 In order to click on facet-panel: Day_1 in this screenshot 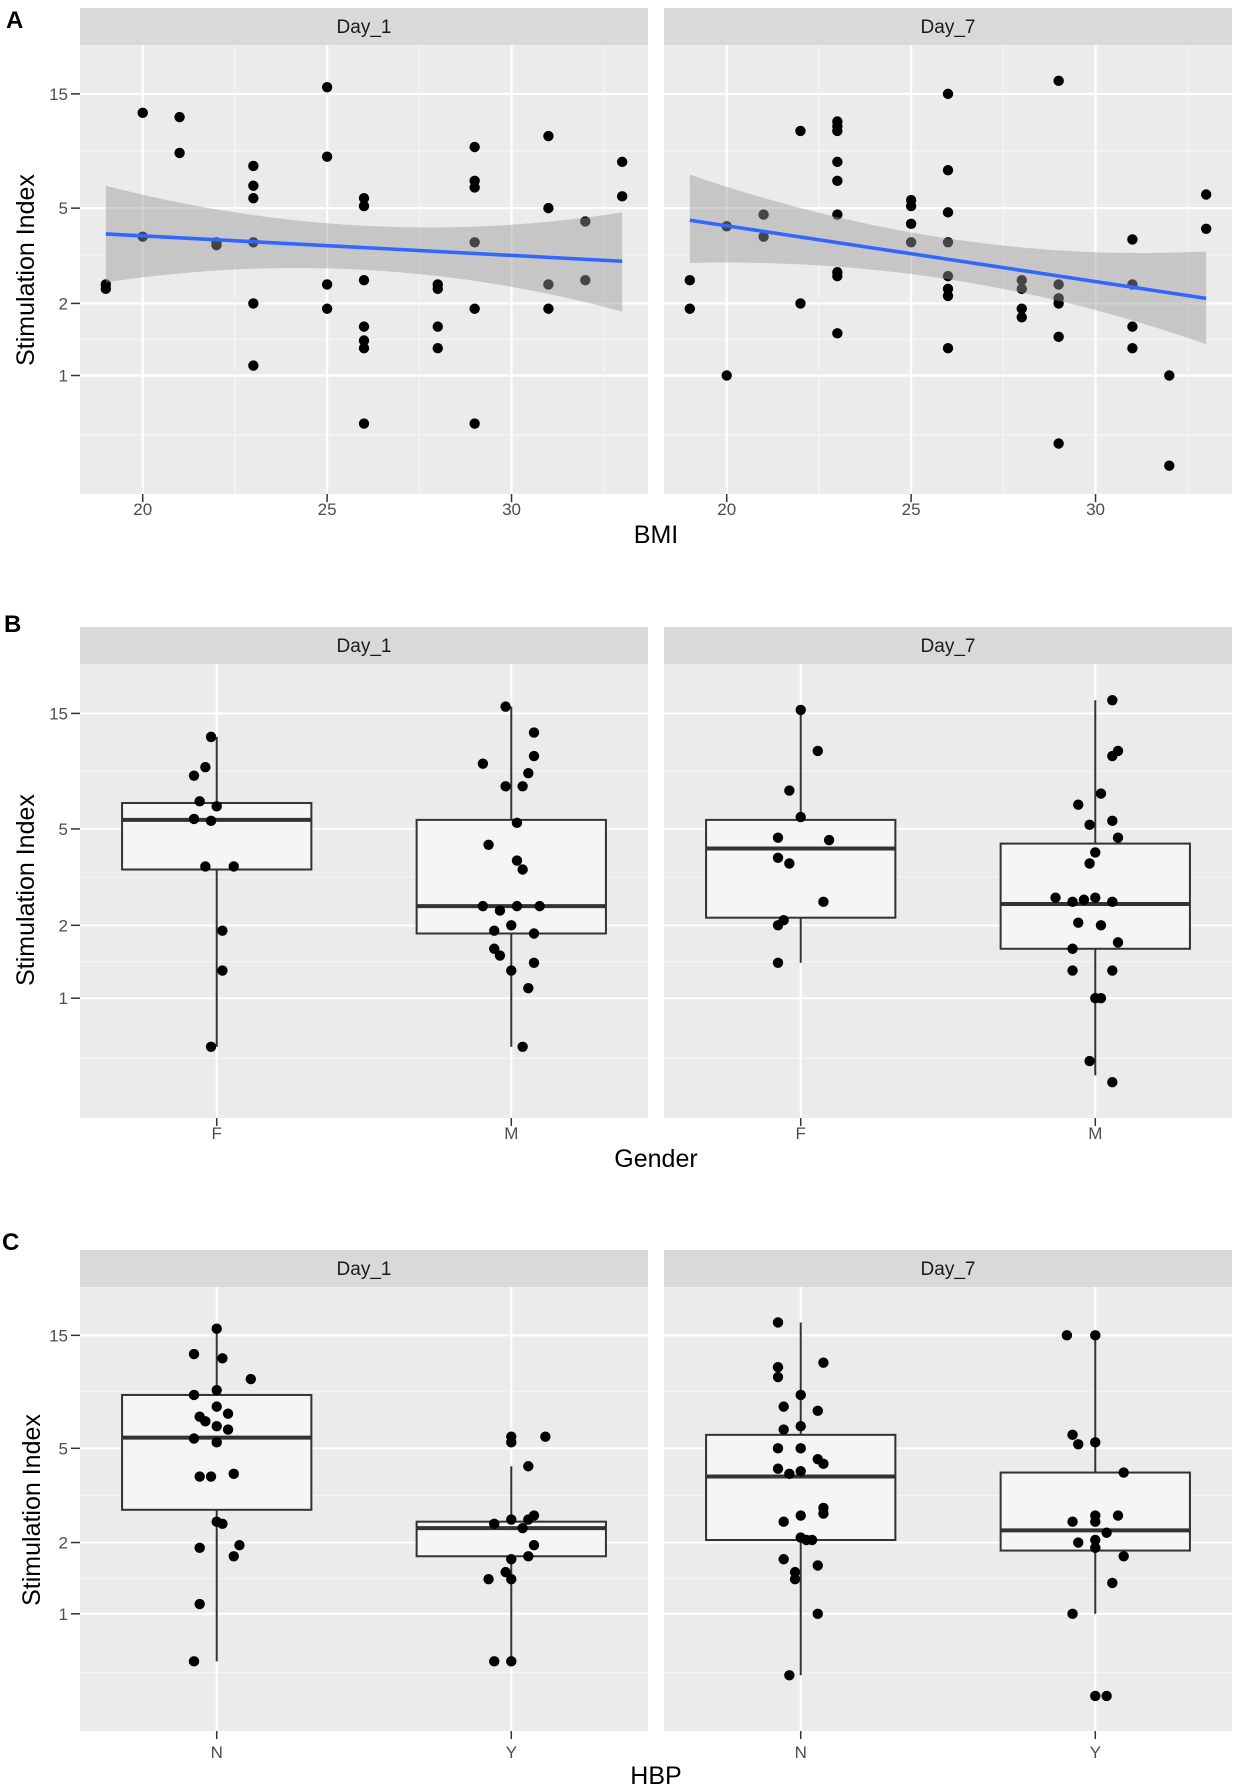, I will do `click(364, 251)`.